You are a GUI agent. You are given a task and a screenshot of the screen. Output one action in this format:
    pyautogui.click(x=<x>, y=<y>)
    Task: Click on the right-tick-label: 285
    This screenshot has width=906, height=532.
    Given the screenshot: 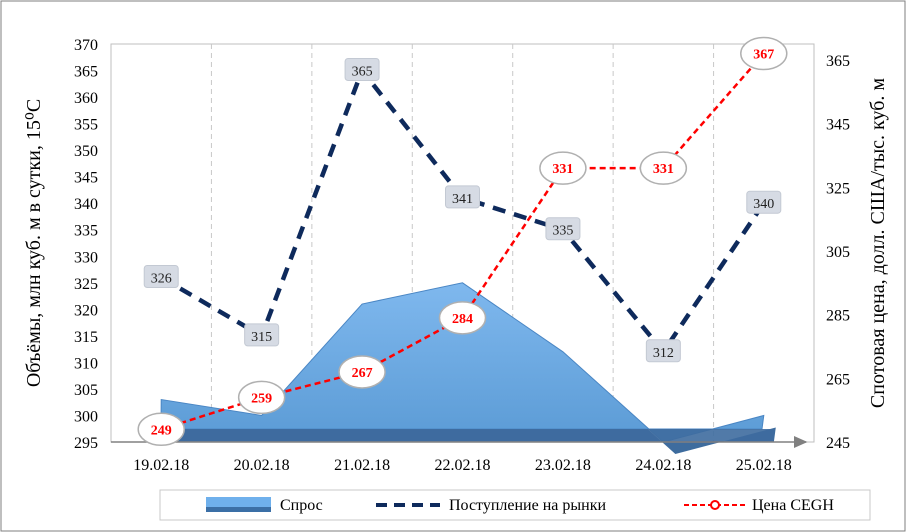 What is the action you would take?
    pyautogui.click(x=838, y=316)
    